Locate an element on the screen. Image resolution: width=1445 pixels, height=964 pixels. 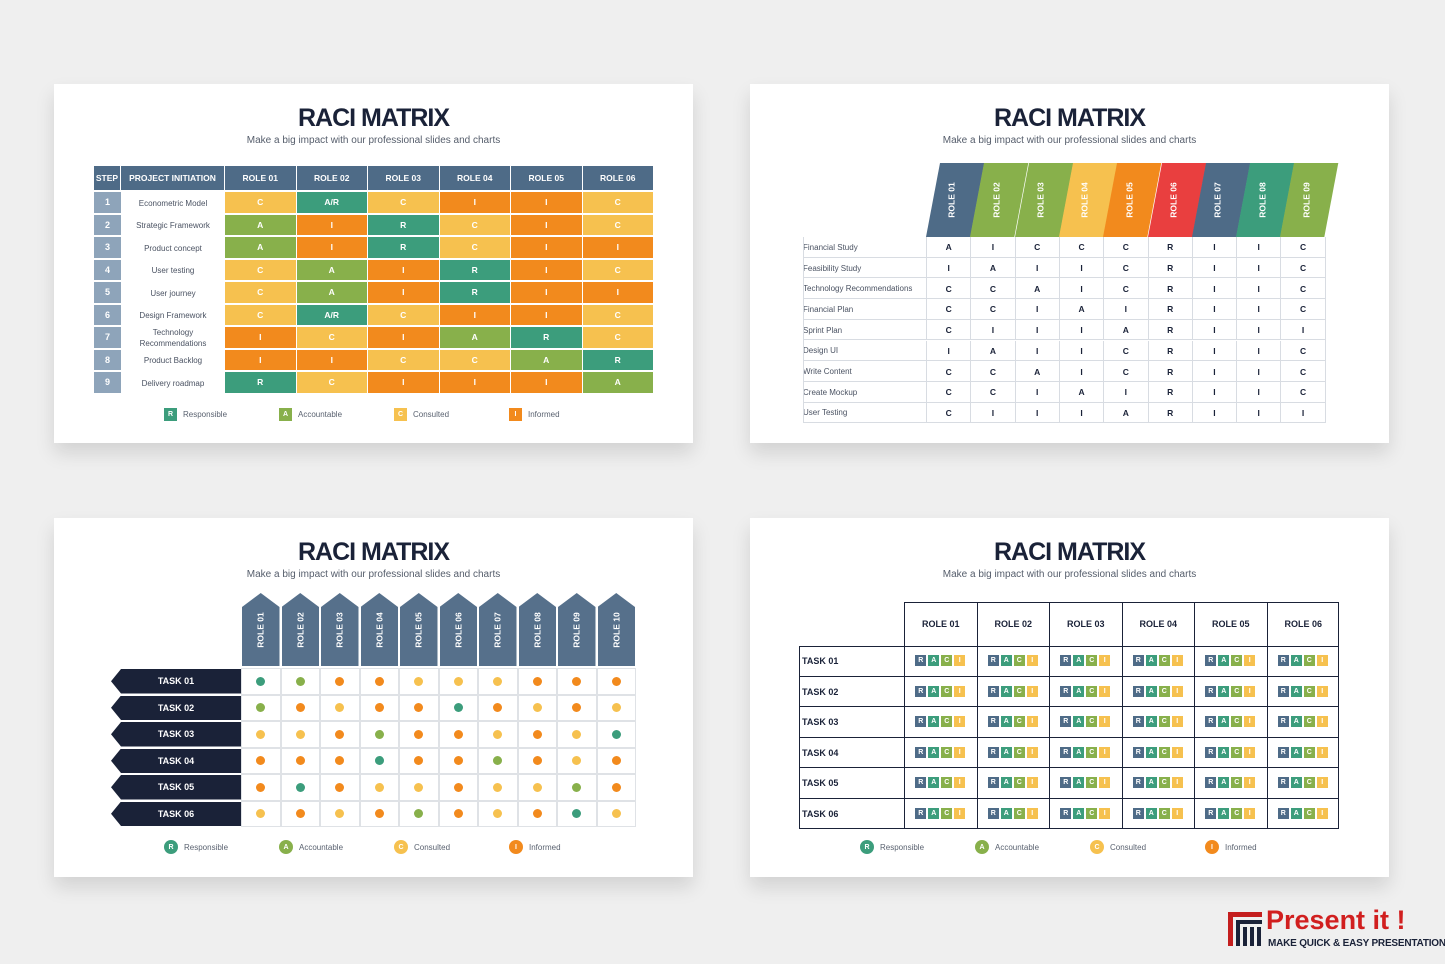
task-label: User testing is located at coordinates (173, 271).